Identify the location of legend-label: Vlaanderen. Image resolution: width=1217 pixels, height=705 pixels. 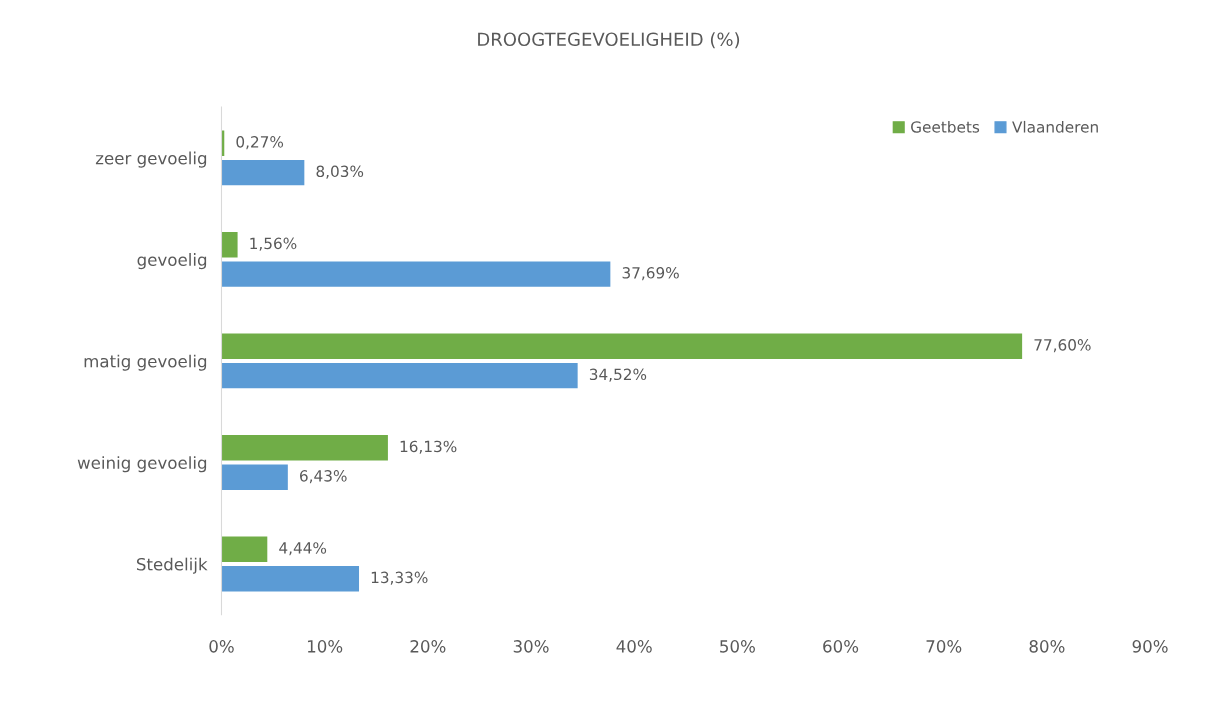
(1055, 126).